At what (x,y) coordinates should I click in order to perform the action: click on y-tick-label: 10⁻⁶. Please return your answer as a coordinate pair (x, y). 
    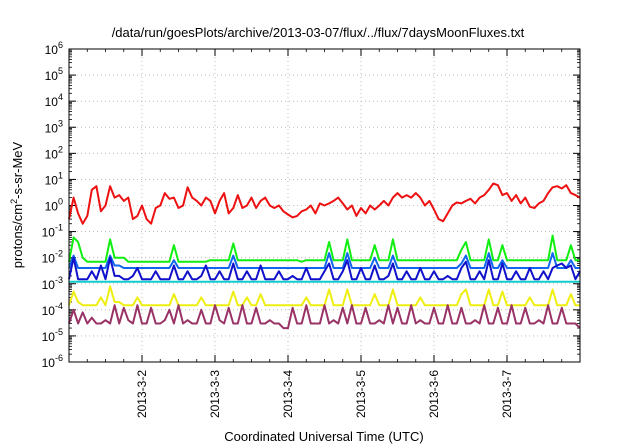
    Looking at the image, I should click on (52, 361).